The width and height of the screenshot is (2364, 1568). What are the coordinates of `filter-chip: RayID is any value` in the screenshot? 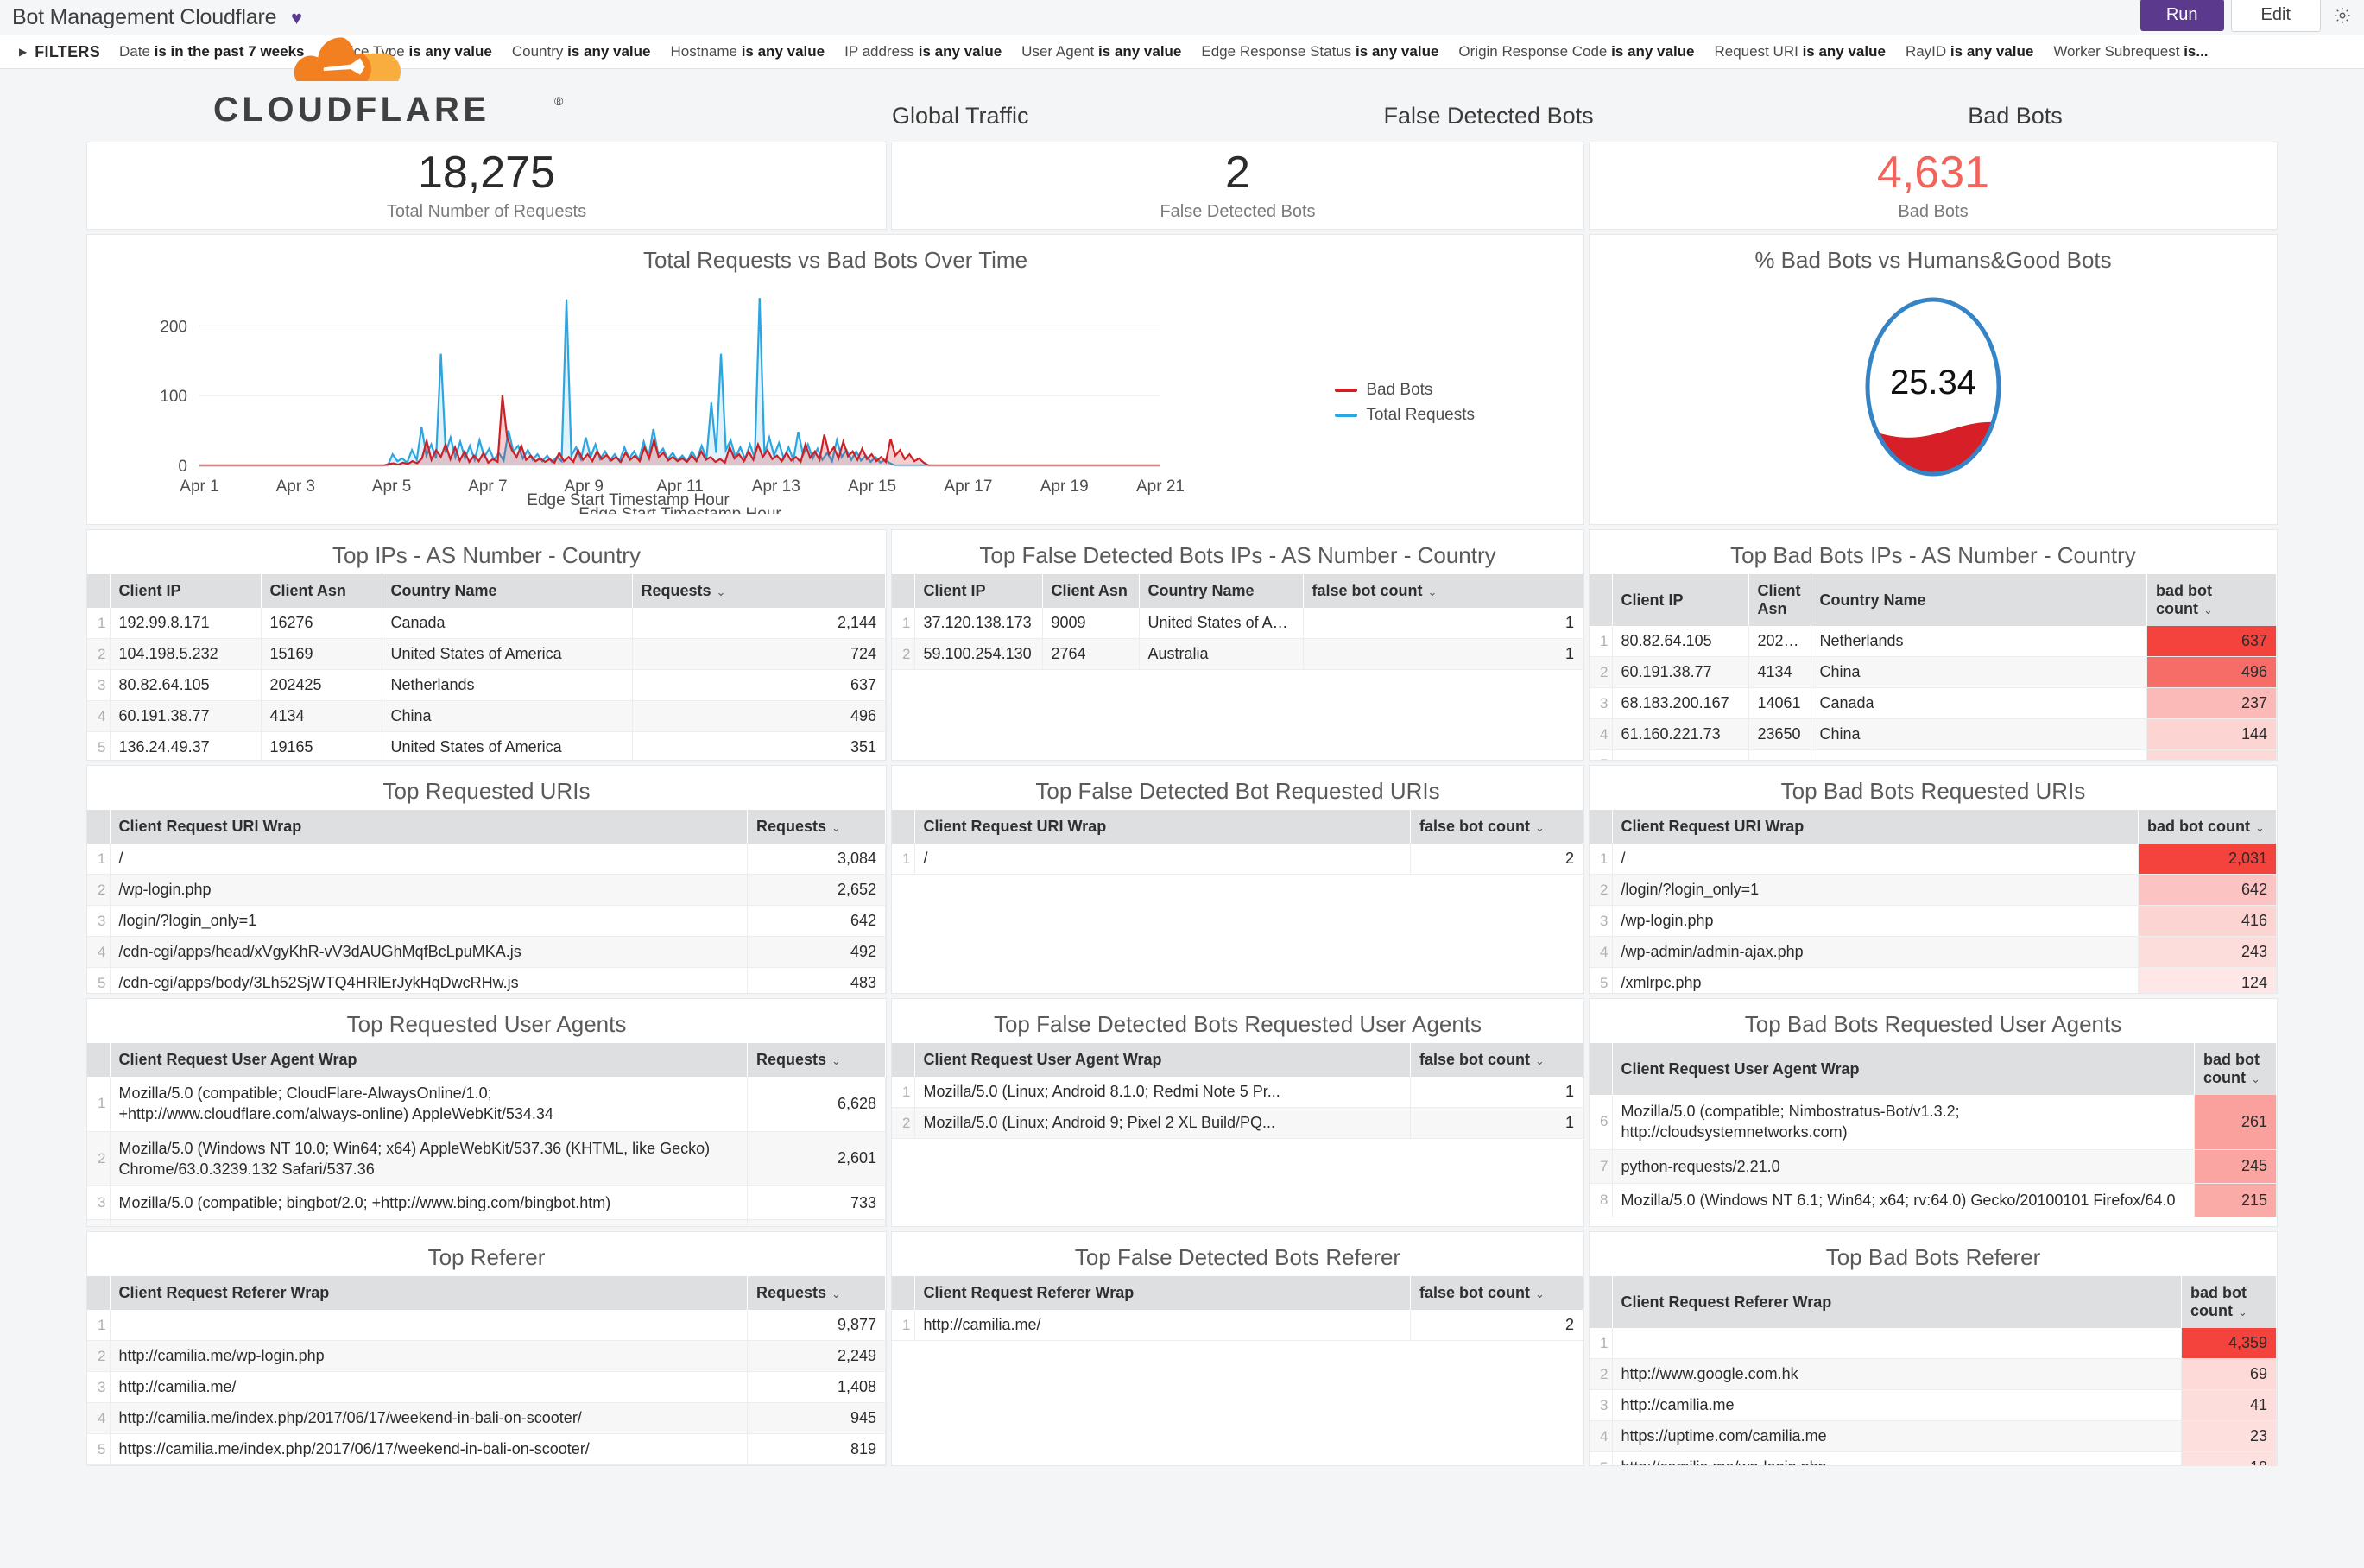 It's located at (1969, 52).